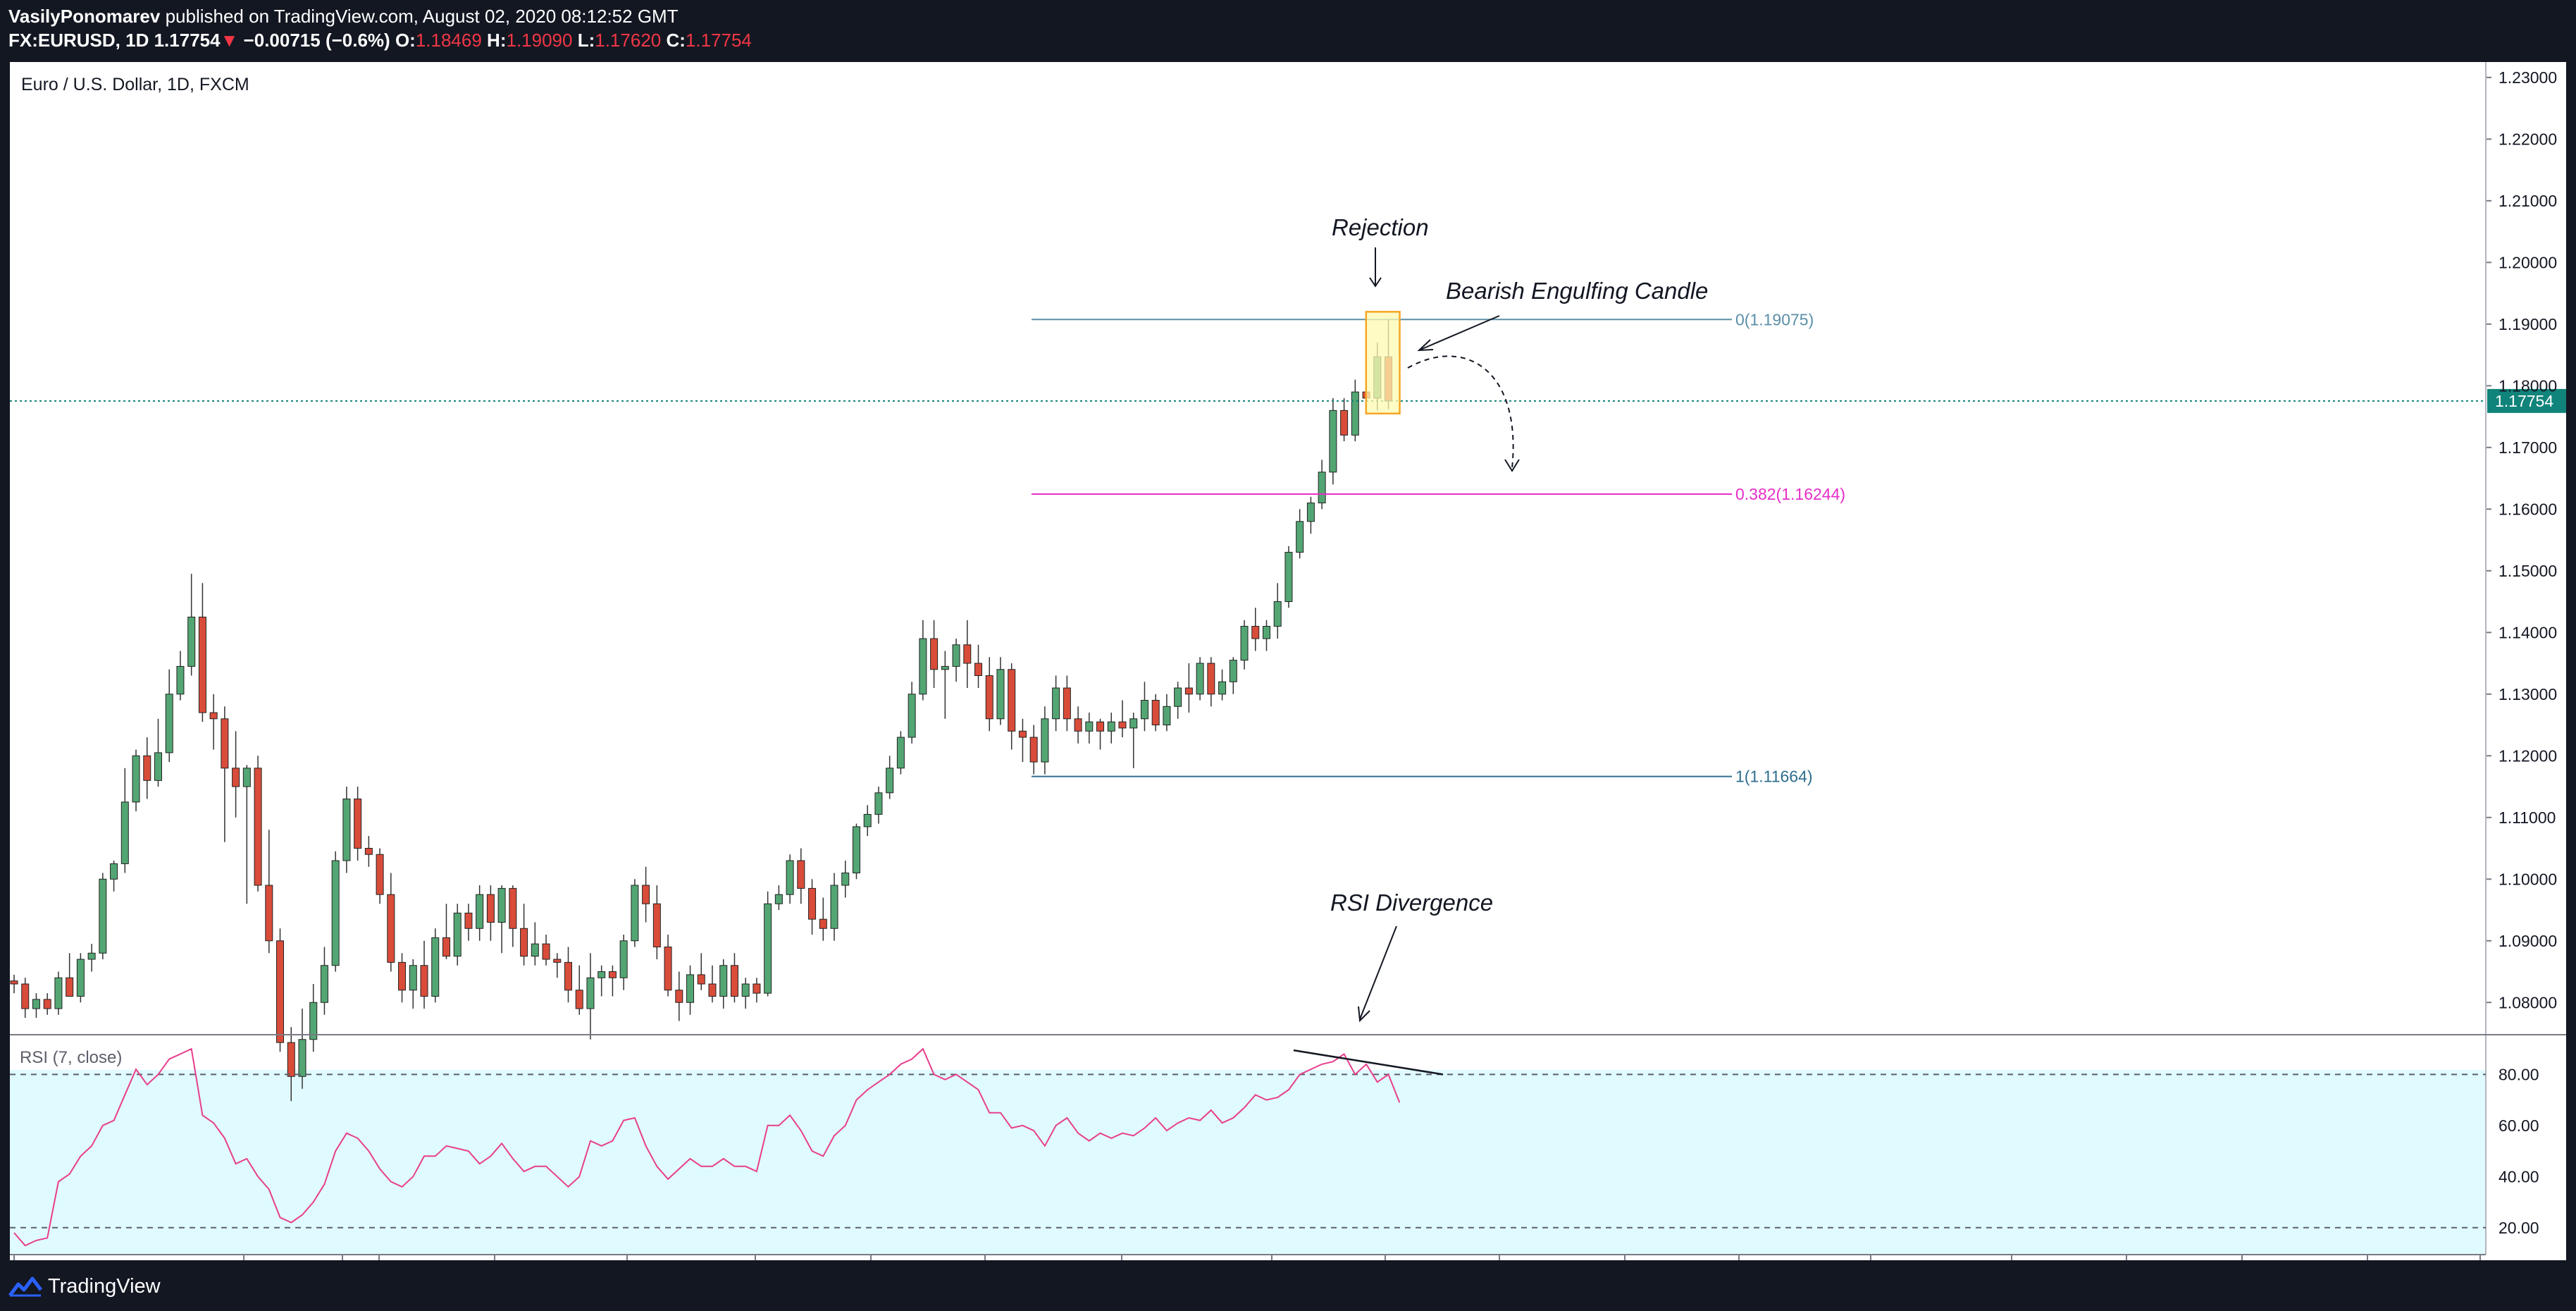 The width and height of the screenshot is (2576, 1311). I want to click on price-tick-label: 1.21000, so click(2527, 201).